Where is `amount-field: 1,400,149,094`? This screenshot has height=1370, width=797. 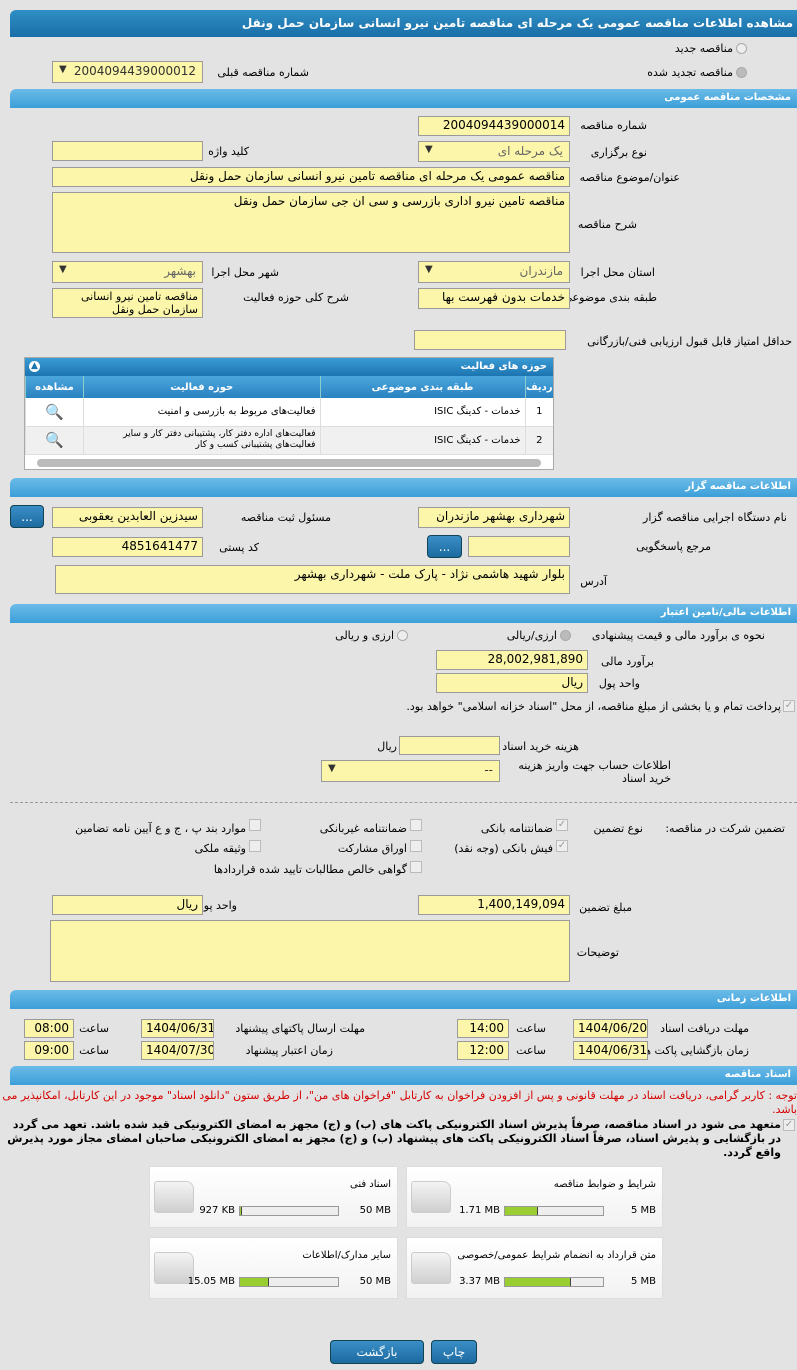 amount-field: 1,400,149,094 is located at coordinates (494, 905).